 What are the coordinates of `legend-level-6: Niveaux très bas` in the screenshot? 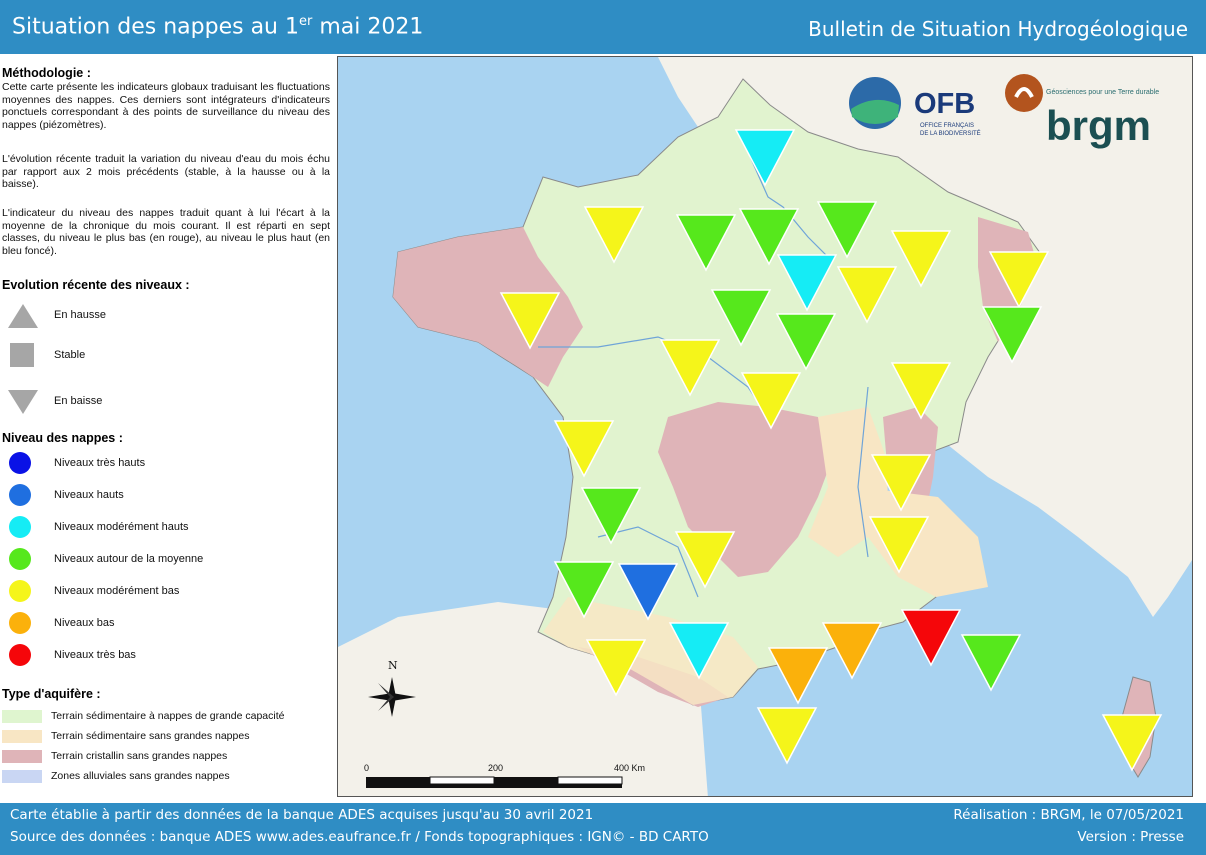 It's located at (171, 656).